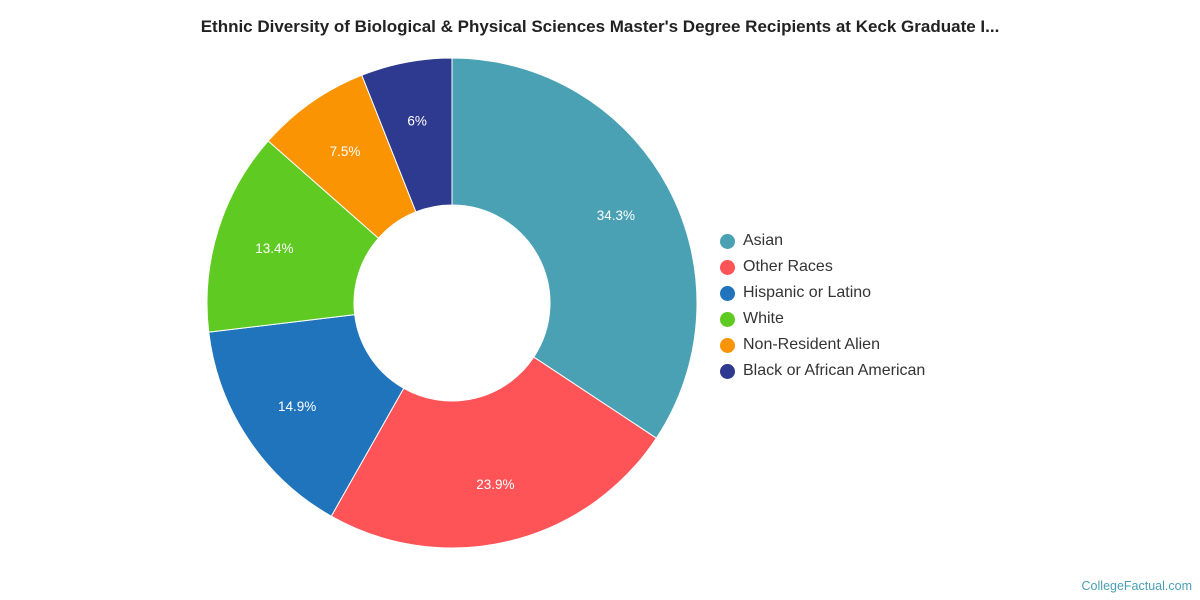 This screenshot has height=600, width=1200. I want to click on legend-label: Black or African American, so click(834, 370).